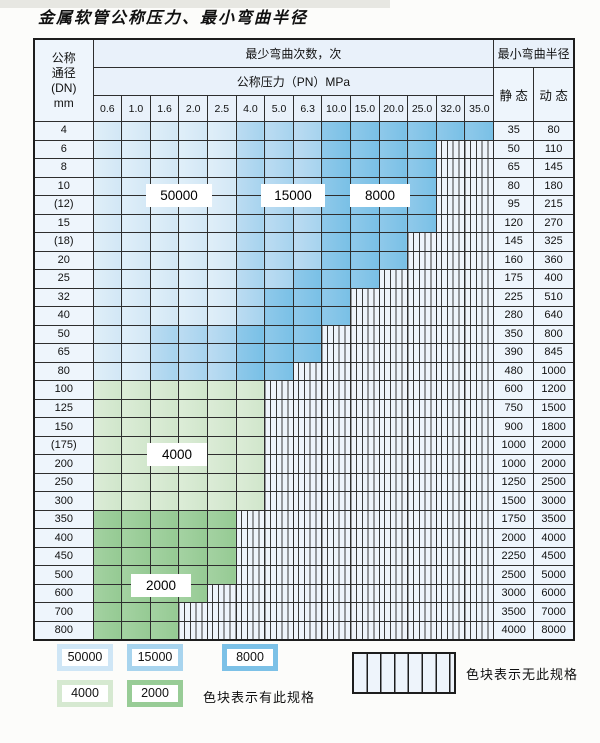 The height and width of the screenshot is (743, 600). I want to click on dn-cell: 15, so click(63, 223).